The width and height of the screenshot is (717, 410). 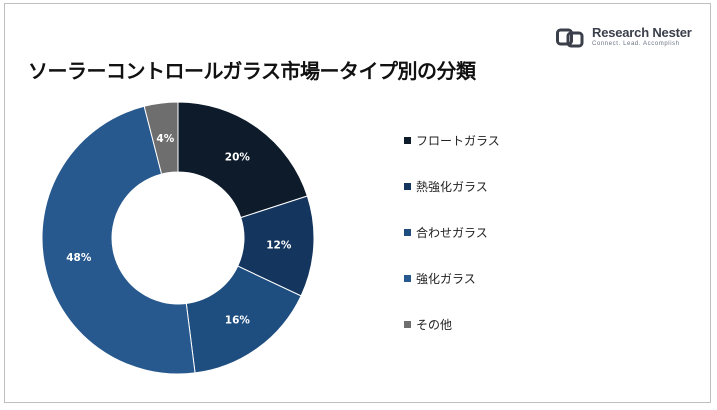 What do you see at coordinates (238, 157) in the screenshot?
I see `data-label-float-glass: 20%` at bounding box center [238, 157].